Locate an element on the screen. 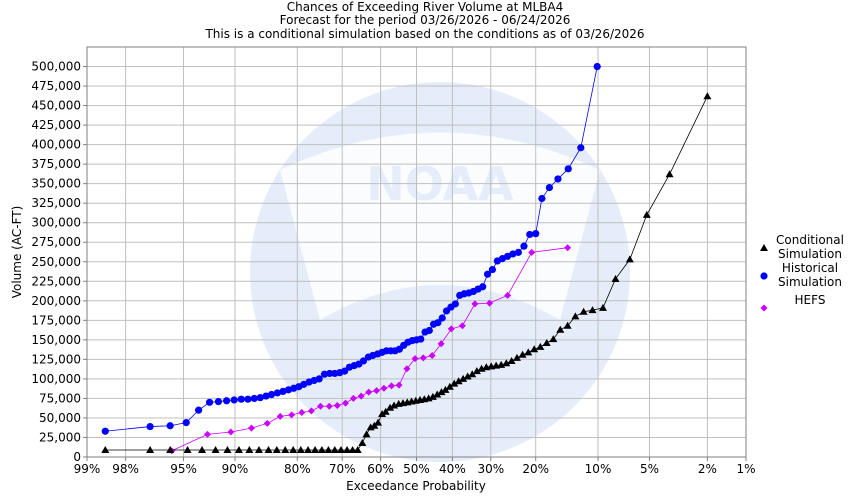  y-tick-label: 250,000 is located at coordinates (56, 262).